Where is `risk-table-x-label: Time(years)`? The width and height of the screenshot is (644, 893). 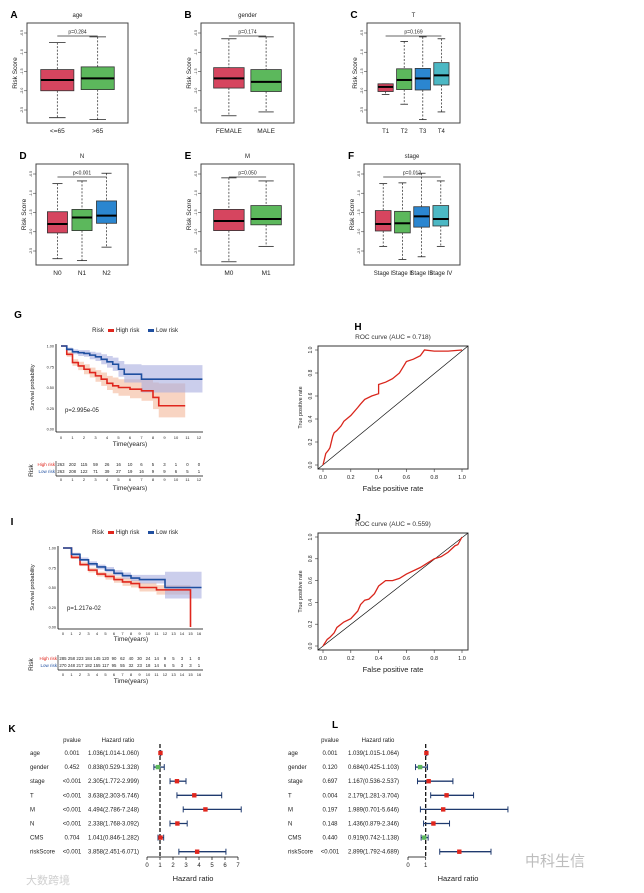
risk-table-x-label: Time(years) is located at coordinates (130, 488).